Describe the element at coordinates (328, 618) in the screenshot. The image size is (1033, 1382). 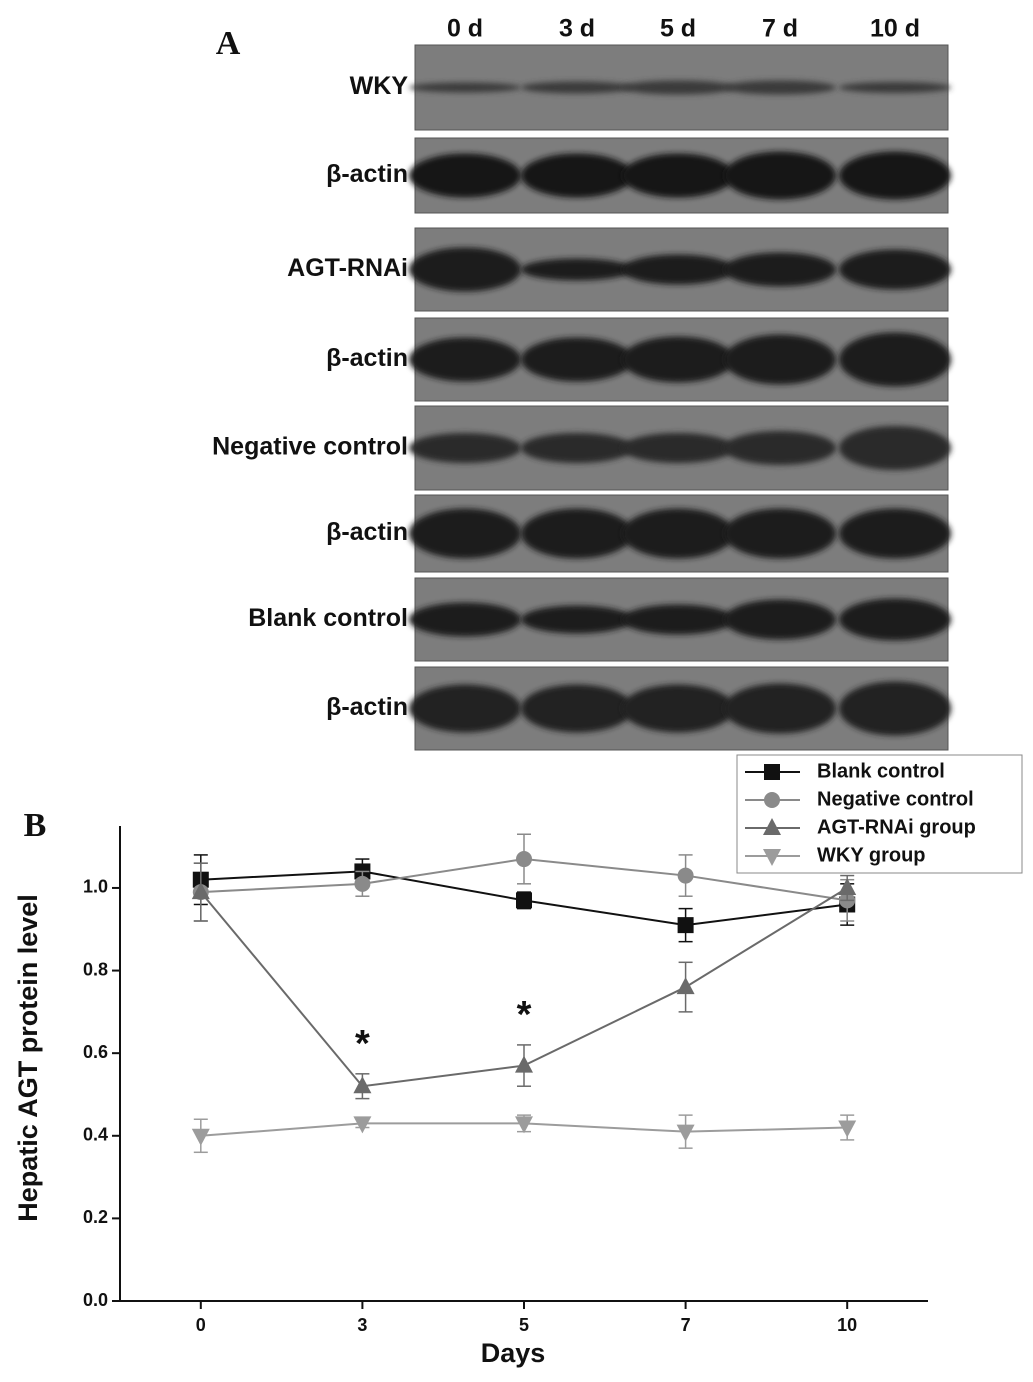
I see `row-label: Blank control` at that location.